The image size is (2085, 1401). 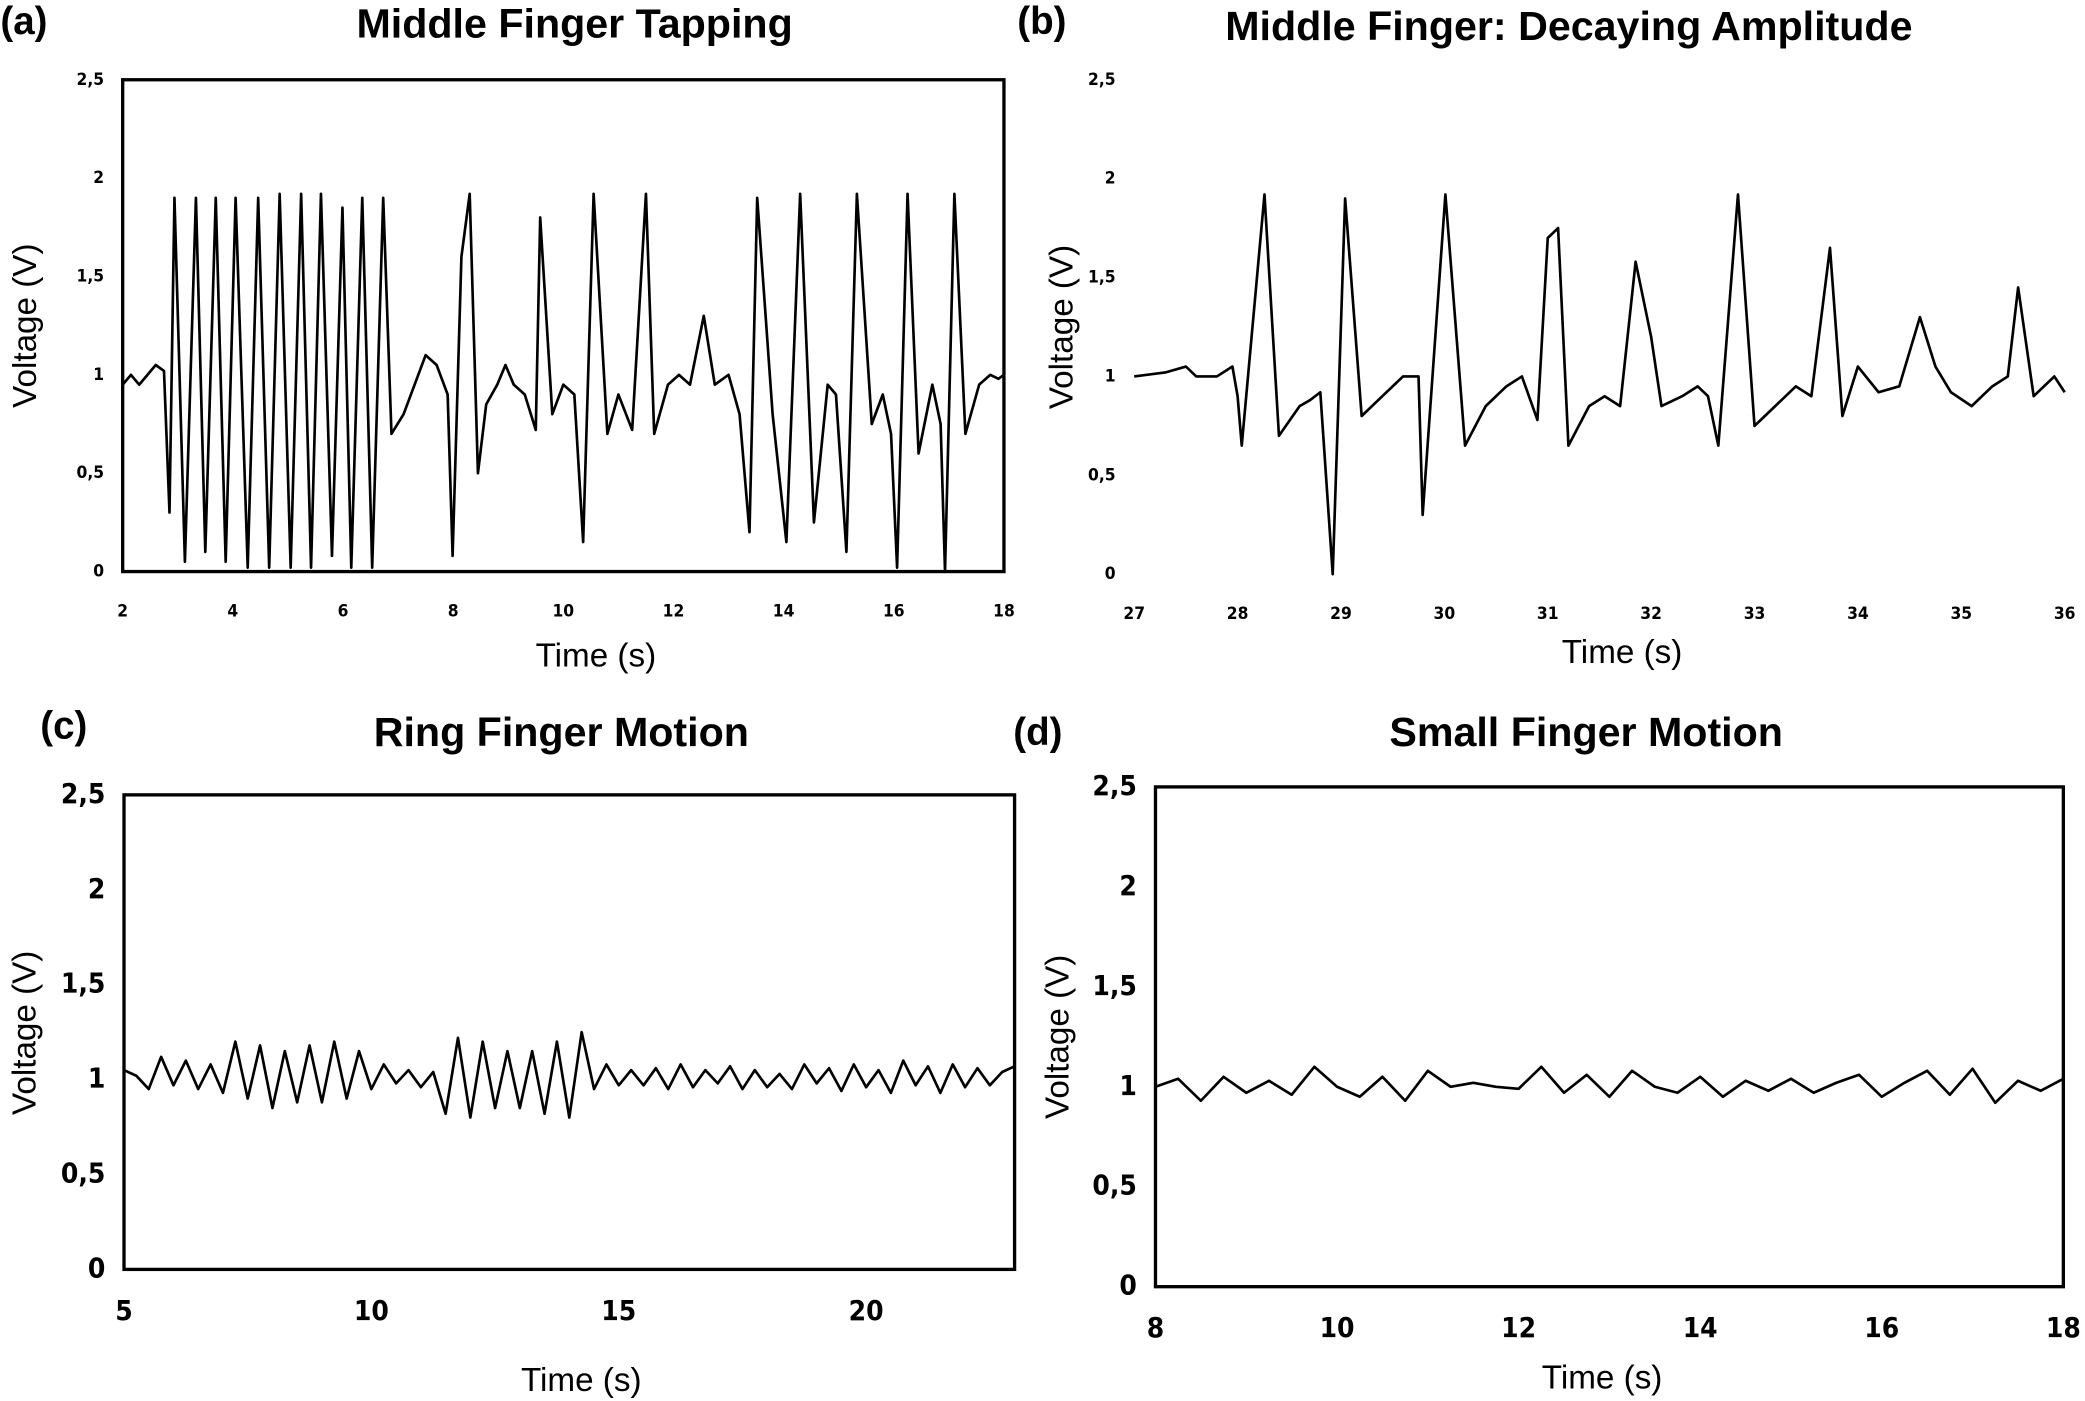 What do you see at coordinates (574, 23) in the screenshot?
I see `chart-title: Middle Finger Tapping` at bounding box center [574, 23].